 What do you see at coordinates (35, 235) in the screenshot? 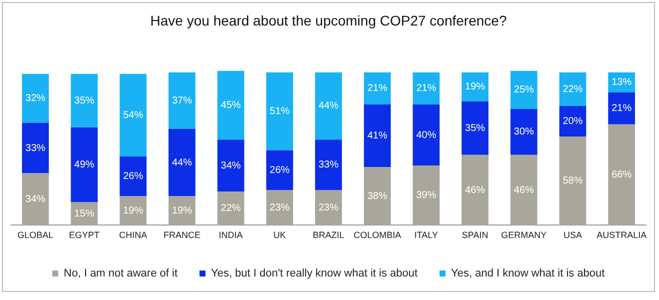
I see `x-tick-label: GLOBAL` at bounding box center [35, 235].